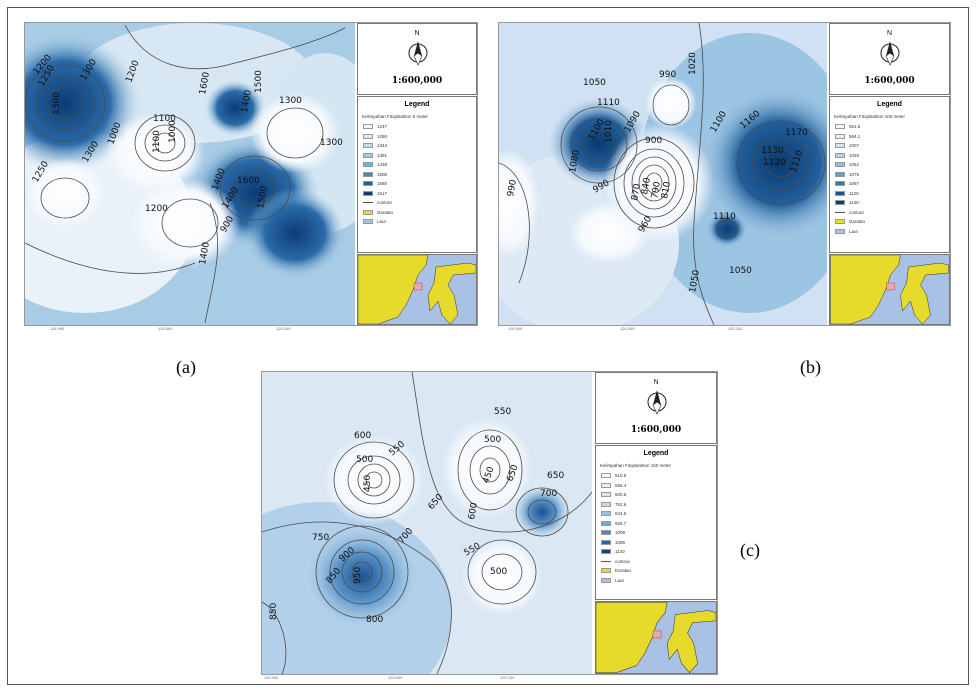  I want to click on contour-label: 1170, so click(796, 133).